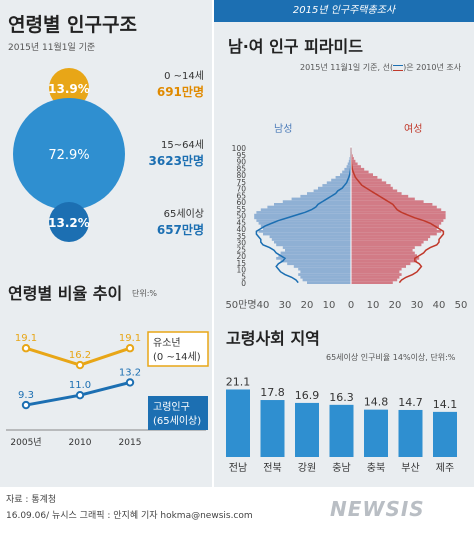  Describe the element at coordinates (177, 357) in the screenshot. I see `youth-legend-line2: (0 ~14세)` at that location.